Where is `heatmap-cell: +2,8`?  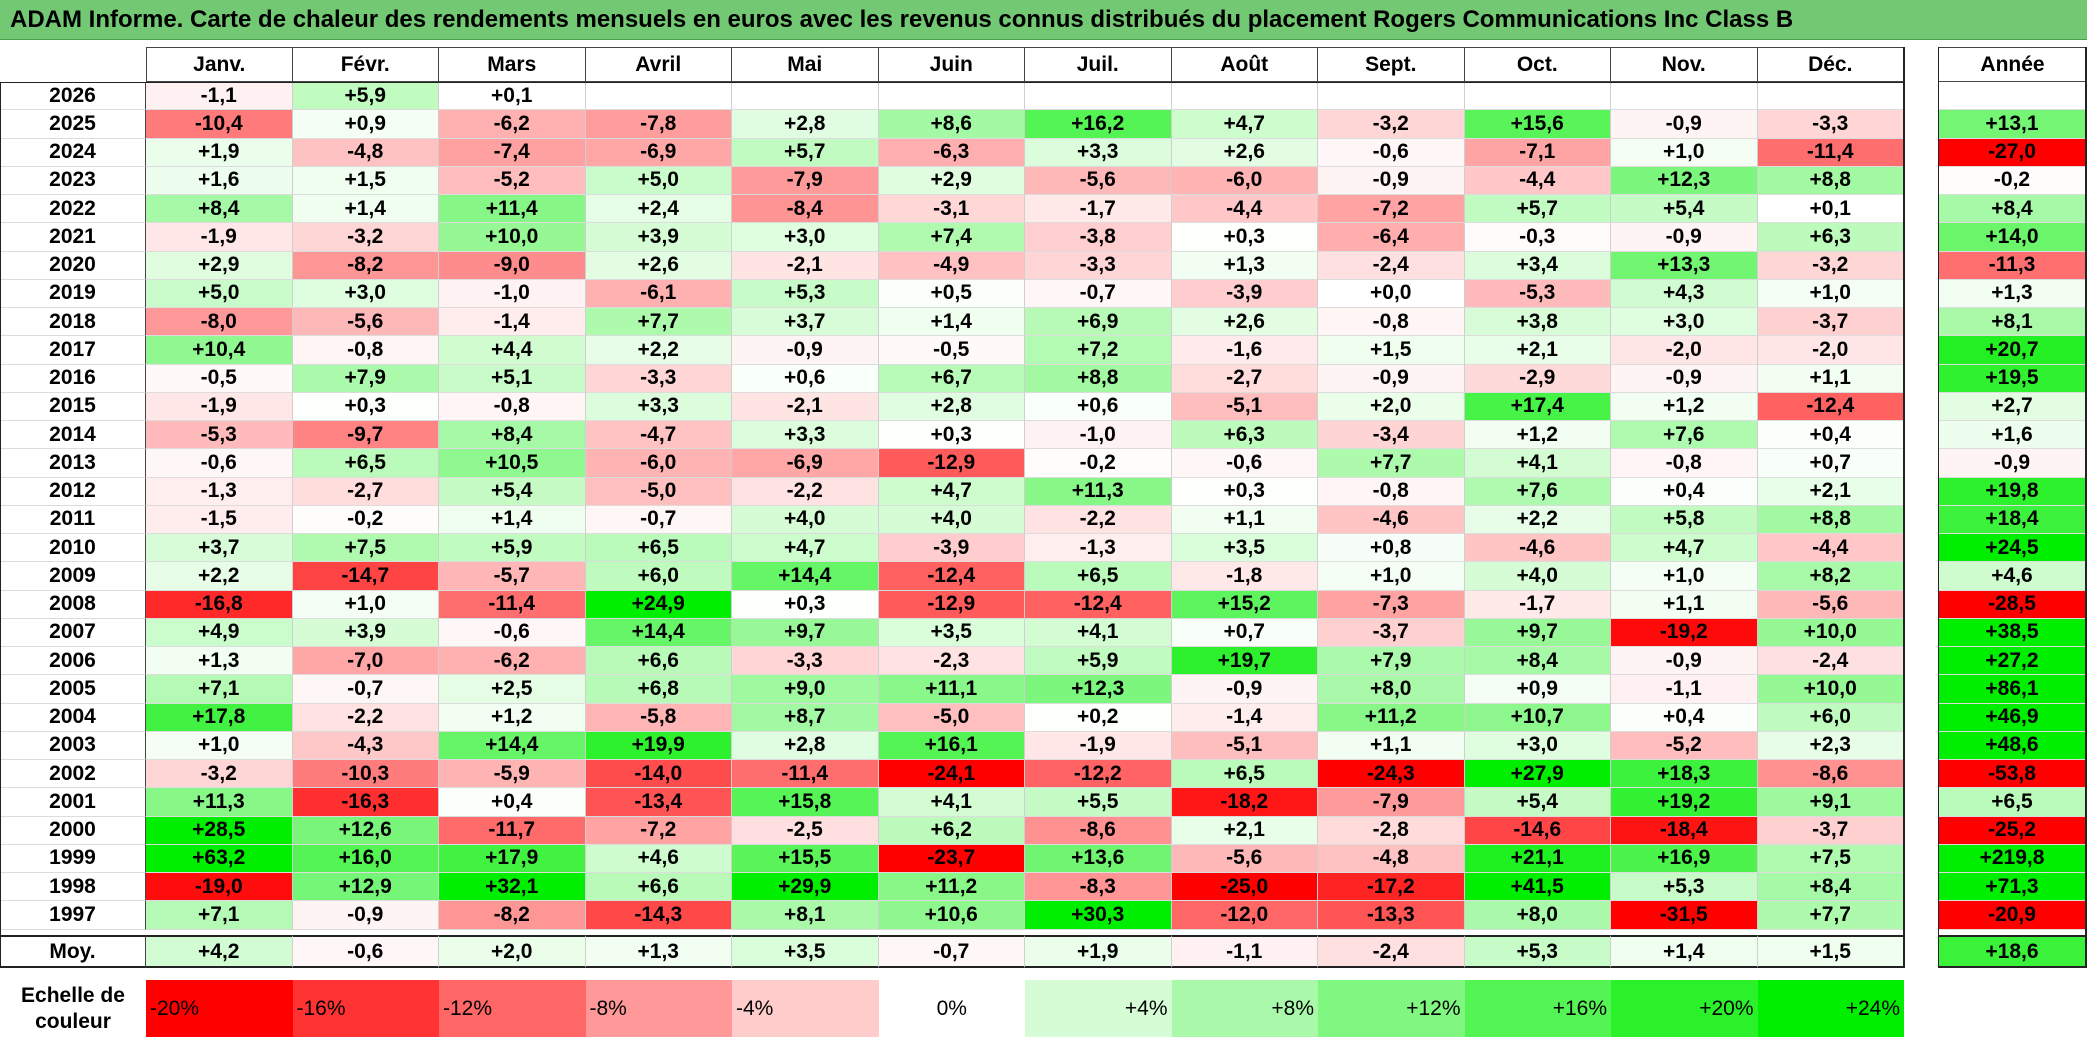 heatmap-cell: +2,8 is located at coordinates (805, 745).